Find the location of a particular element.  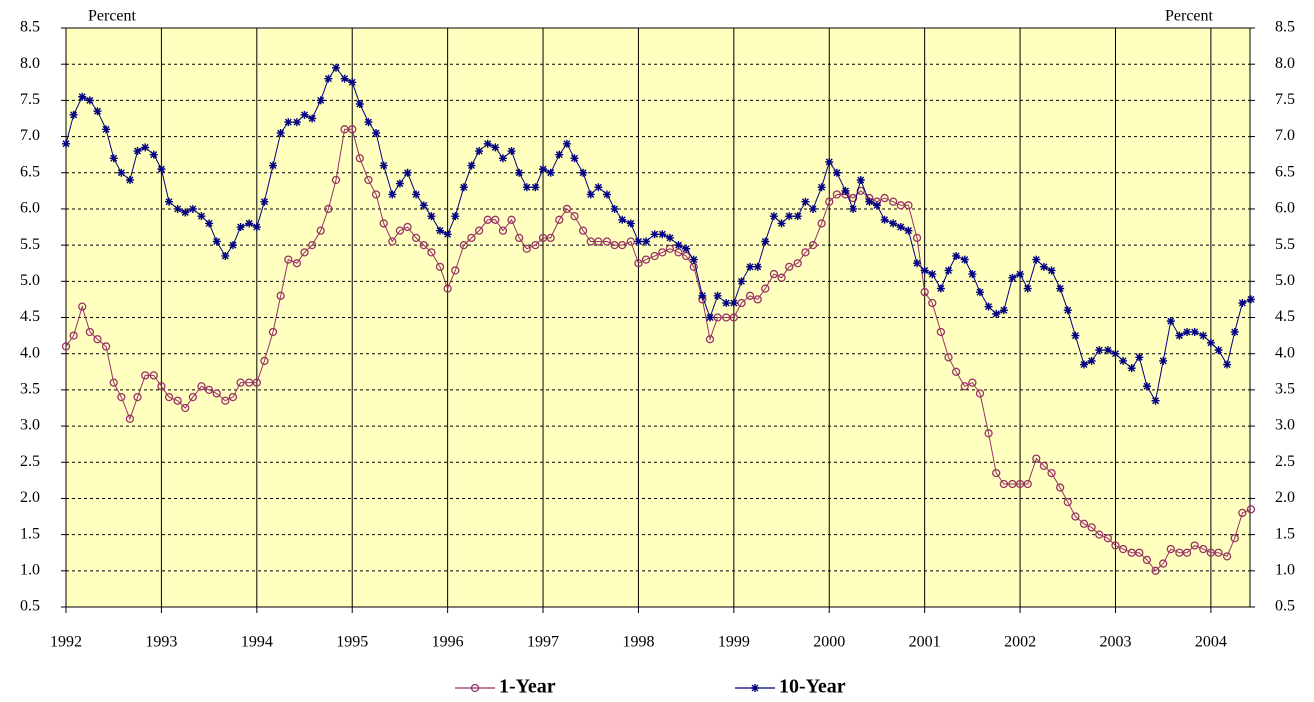

y2-tick-label: 1.5 is located at coordinates (1285, 533).